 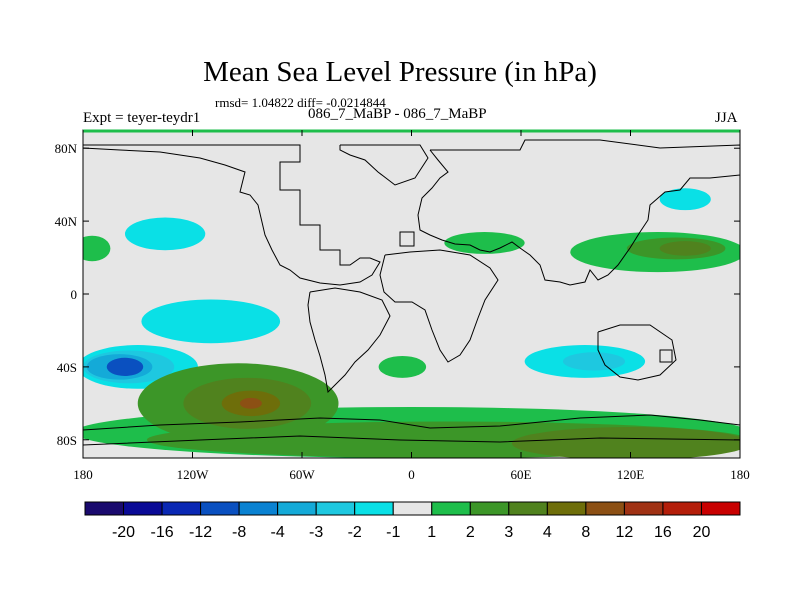 What do you see at coordinates (521, 474) in the screenshot?
I see `x-tick-label: 60E` at bounding box center [521, 474].